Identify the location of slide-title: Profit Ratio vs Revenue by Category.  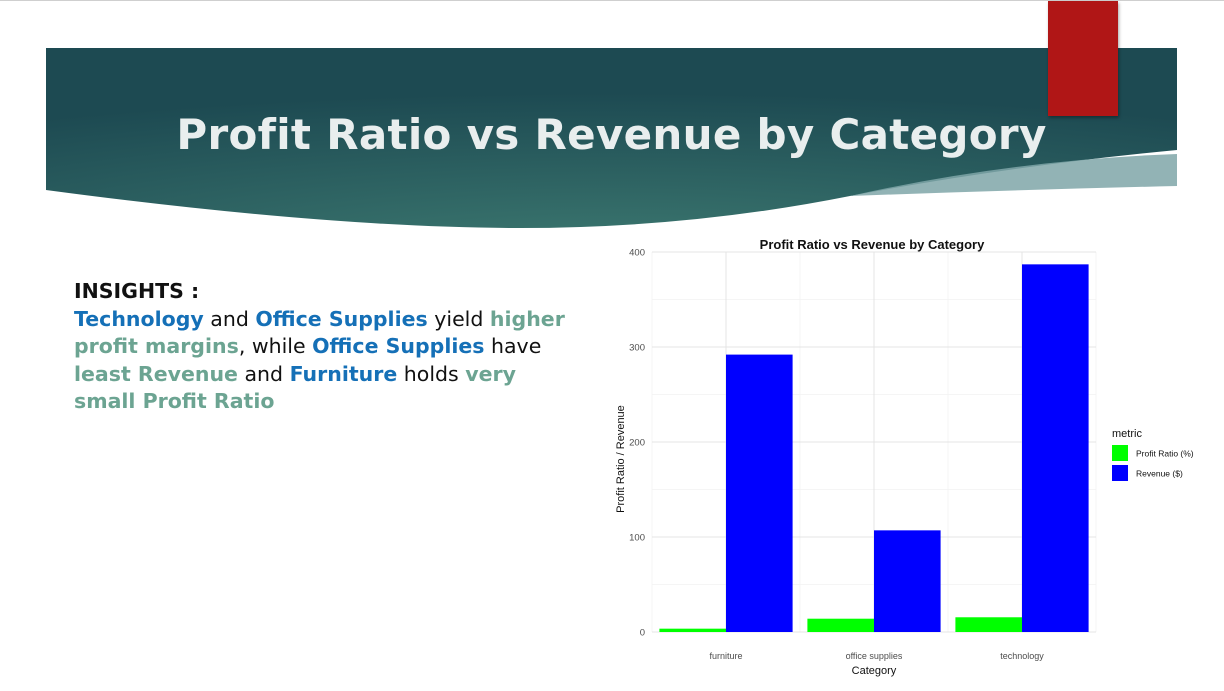
(611, 134).